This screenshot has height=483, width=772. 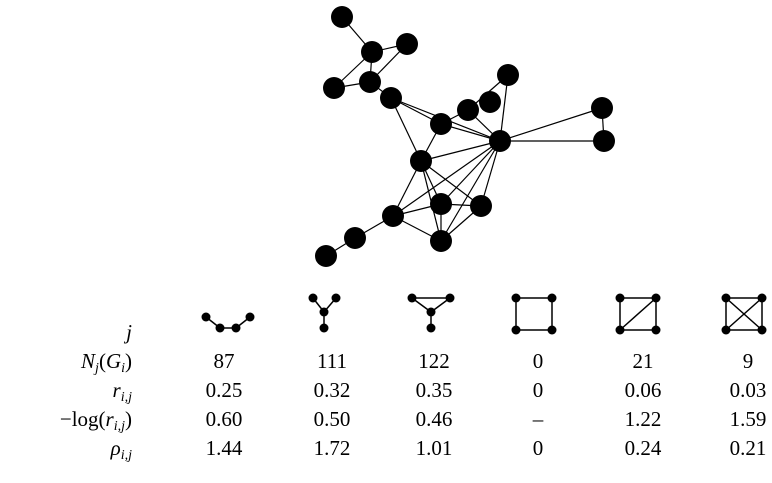 What do you see at coordinates (748, 448) in the screenshot?
I see `cell-rho-6: 0.21` at bounding box center [748, 448].